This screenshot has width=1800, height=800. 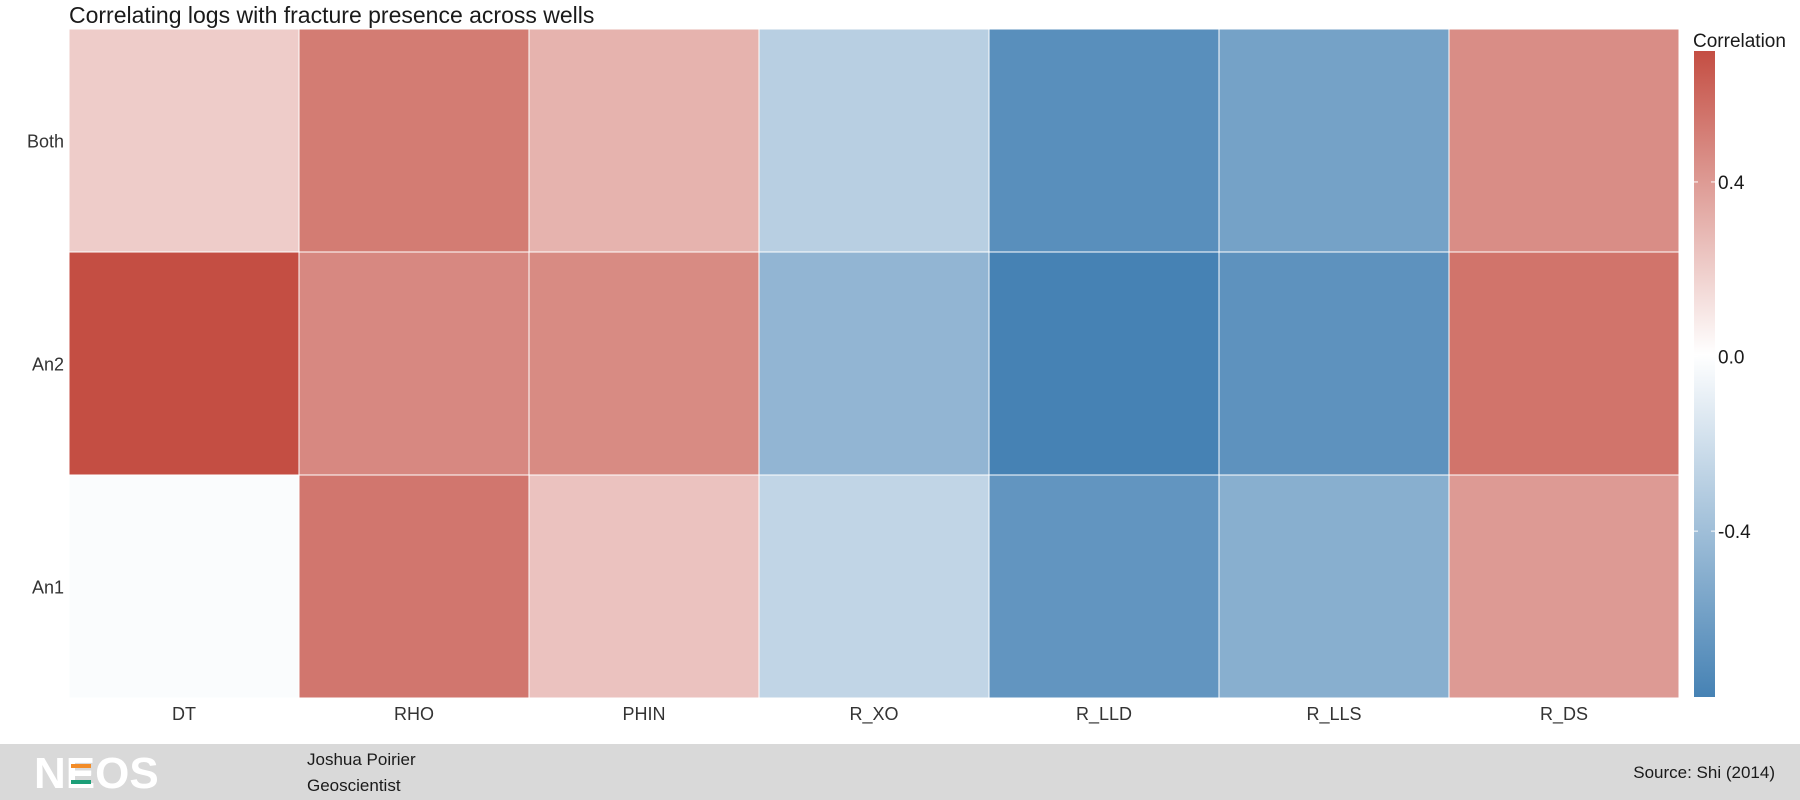 What do you see at coordinates (1704, 374) in the screenshot?
I see `legend-colorbar` at bounding box center [1704, 374].